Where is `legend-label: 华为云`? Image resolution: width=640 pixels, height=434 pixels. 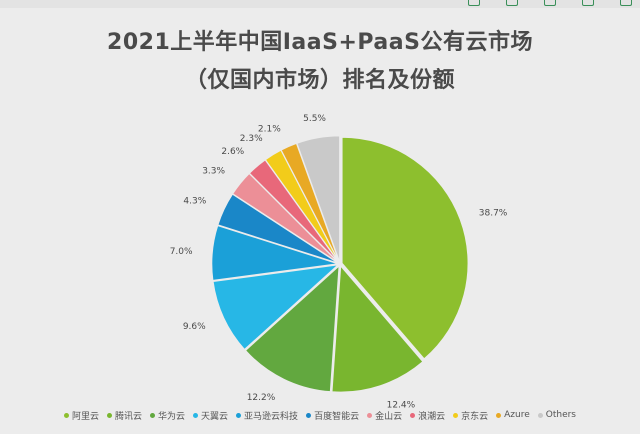 legend-label: 华为云 is located at coordinates (172, 416).